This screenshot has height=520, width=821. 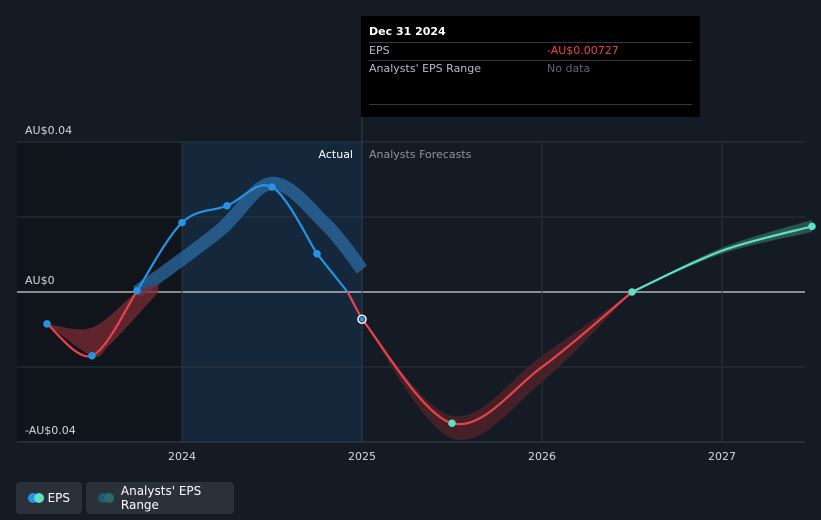 I want to click on x-tick-label: 2026, so click(x=542, y=456).